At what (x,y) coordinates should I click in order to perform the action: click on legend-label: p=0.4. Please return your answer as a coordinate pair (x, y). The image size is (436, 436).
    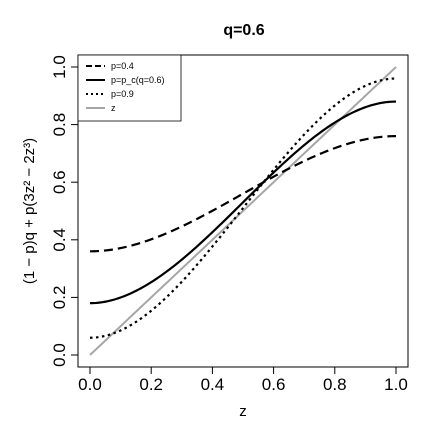
    Looking at the image, I should click on (122, 66).